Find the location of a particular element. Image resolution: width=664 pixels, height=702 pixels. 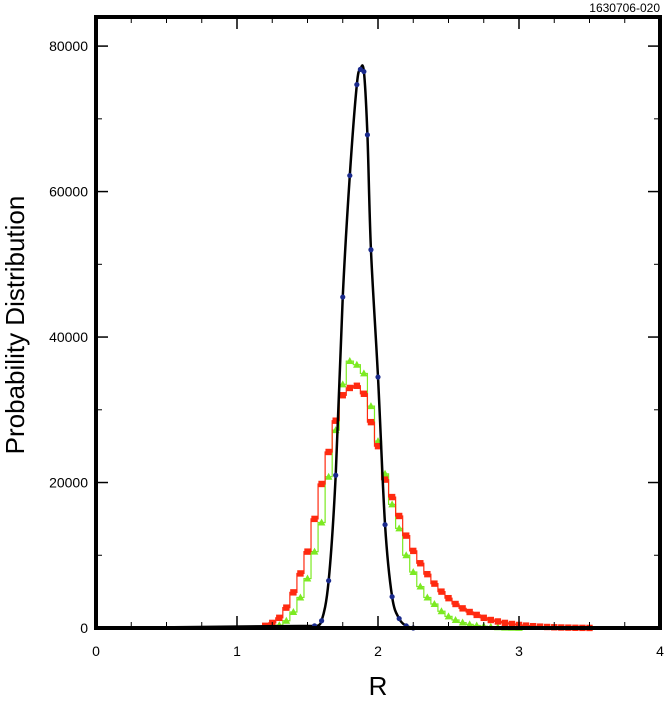

y-tick-label: 80000 is located at coordinates (68, 46).